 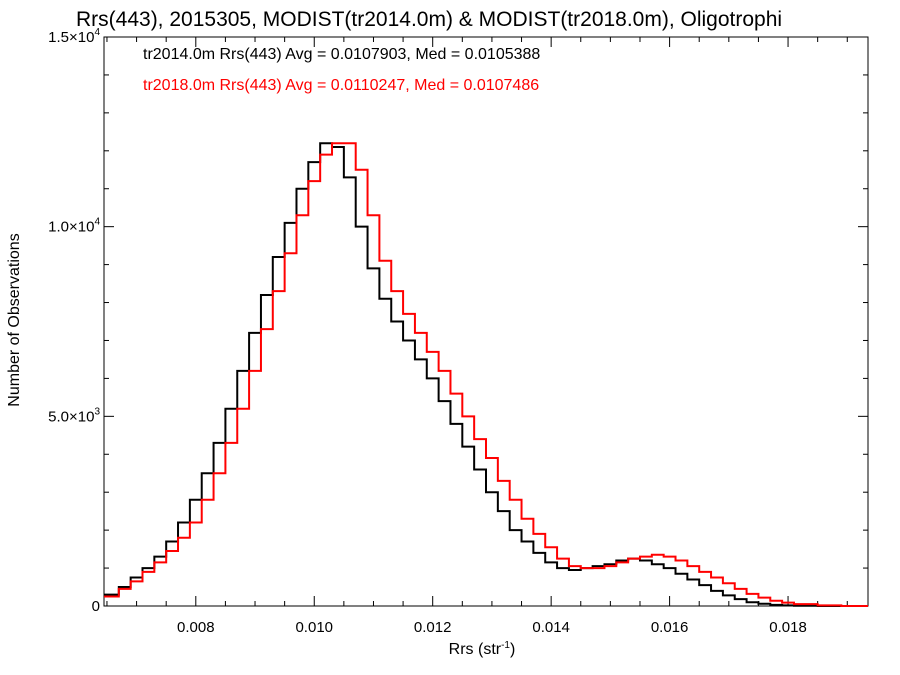 What do you see at coordinates (788, 627) in the screenshot?
I see `x-tick-label: 0.018` at bounding box center [788, 627].